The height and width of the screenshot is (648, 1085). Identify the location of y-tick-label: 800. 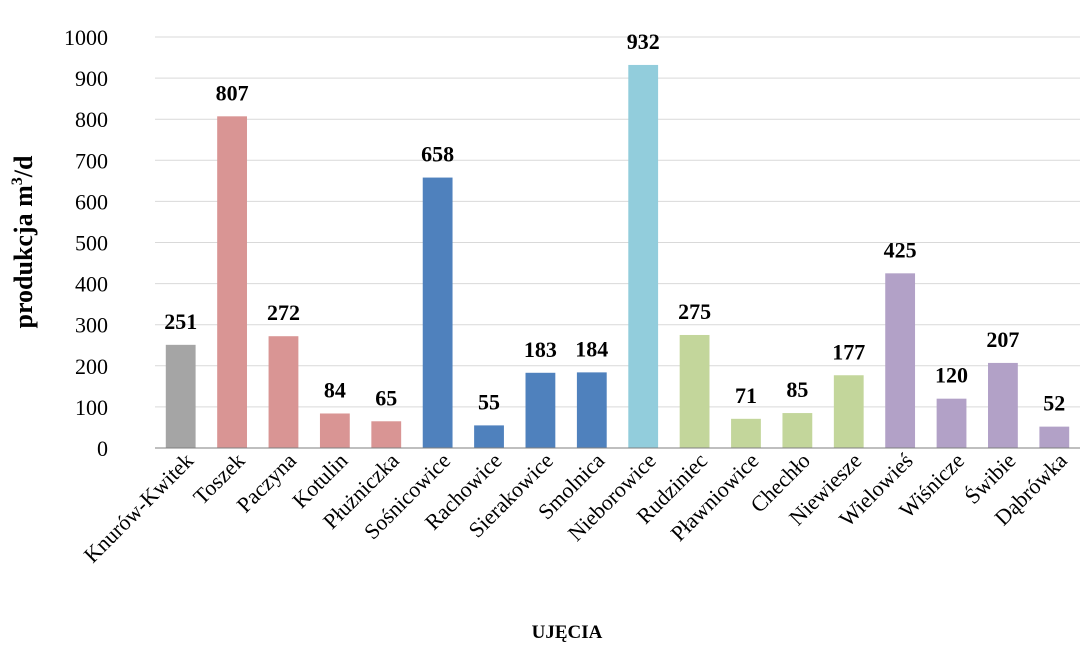
(91, 119).